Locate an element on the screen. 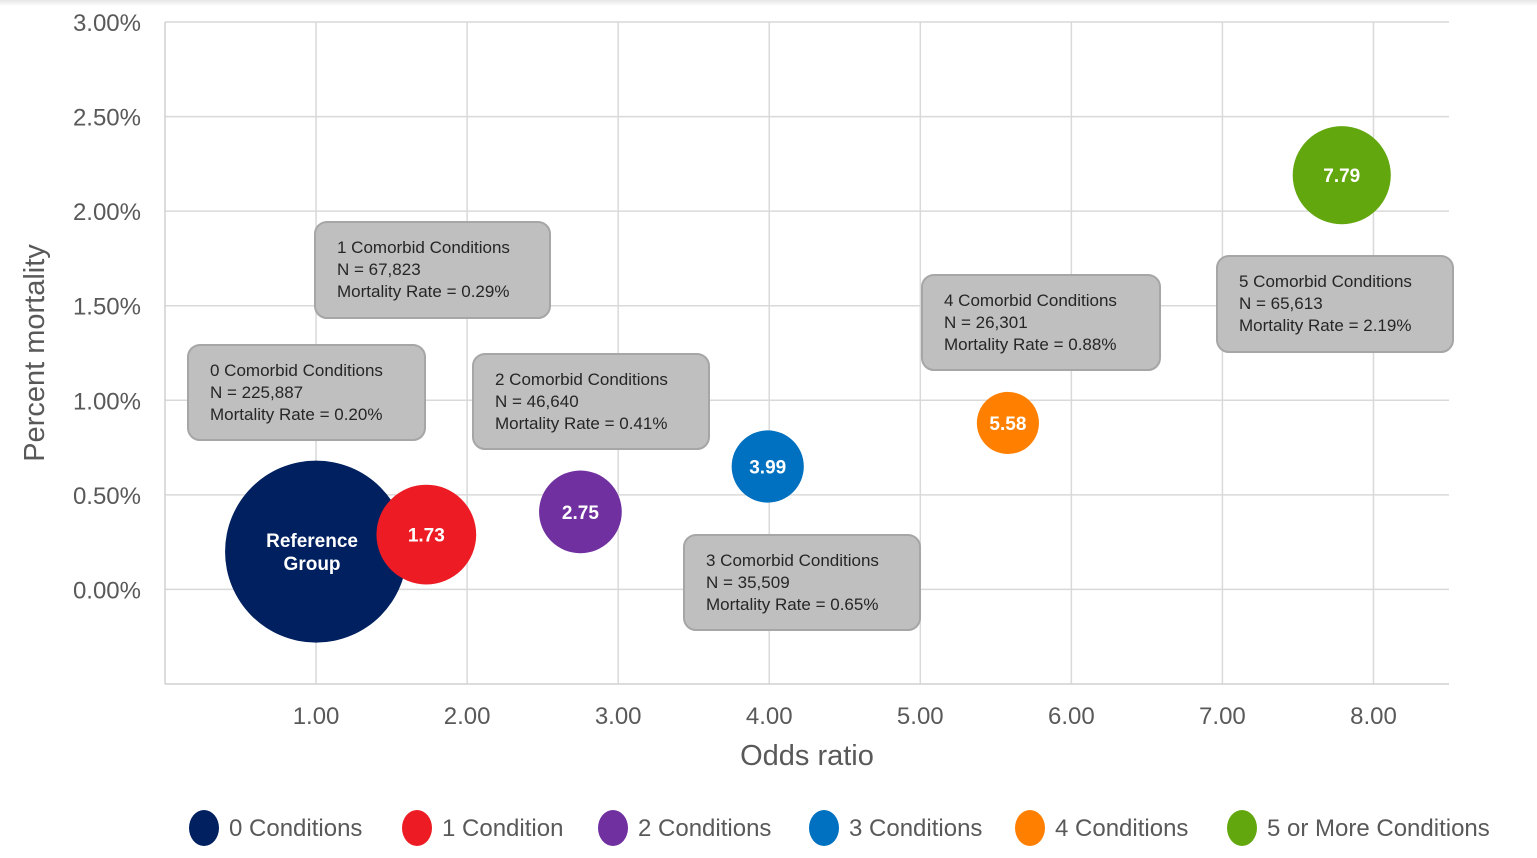 Image resolution: width=1537 pixels, height=858 pixels. legend-label: 5 or More Conditions is located at coordinates (1378, 828).